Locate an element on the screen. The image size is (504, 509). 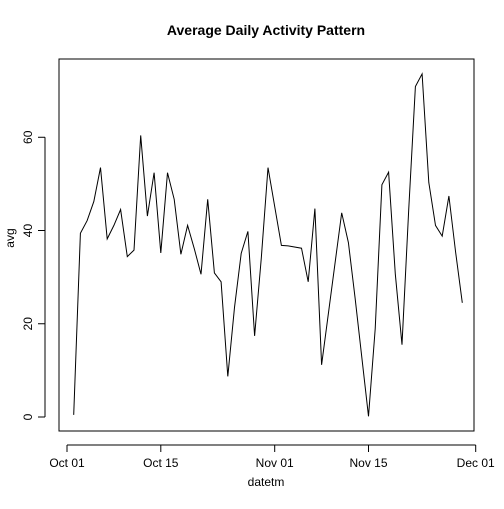
x-tick-label: Nov 01 is located at coordinates (275, 463).